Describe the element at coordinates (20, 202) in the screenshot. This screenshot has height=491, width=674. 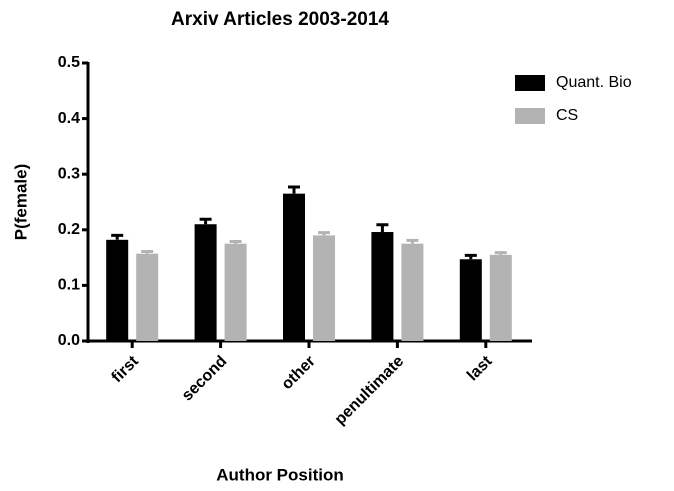
I see `y-axis-title: P(female)` at that location.